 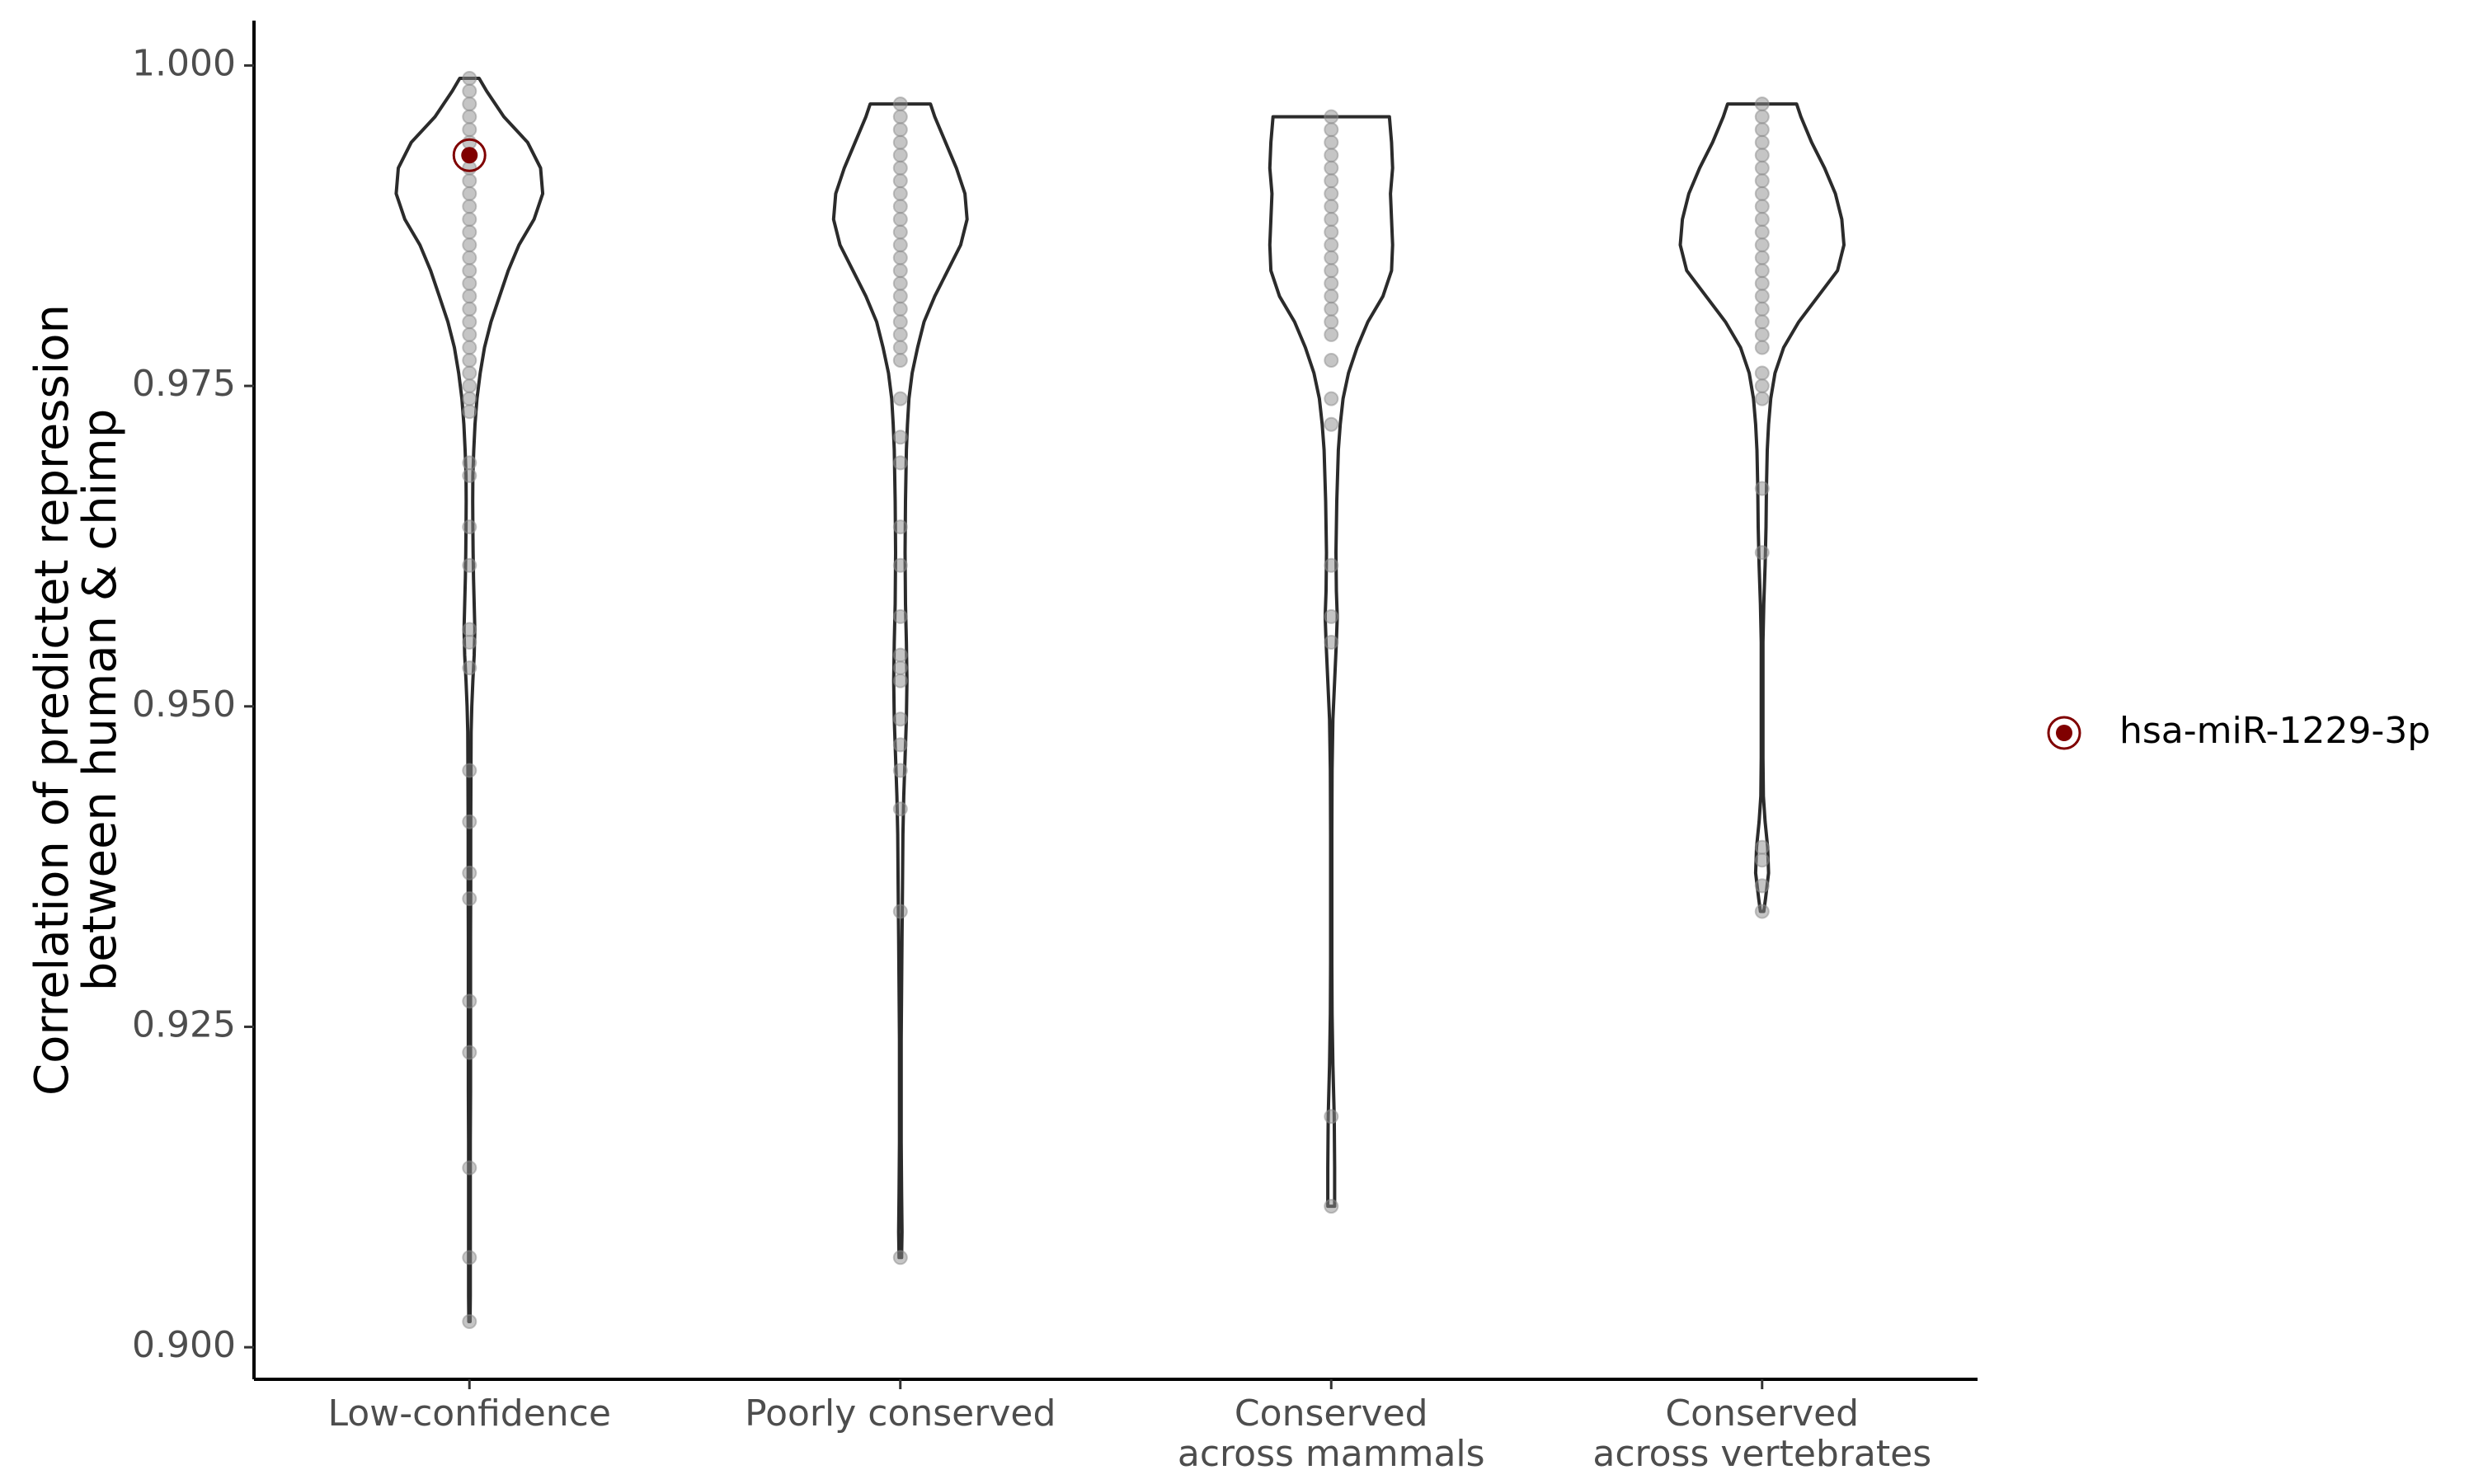 I want to click on y-tick-label: 0.900, so click(x=184, y=1345).